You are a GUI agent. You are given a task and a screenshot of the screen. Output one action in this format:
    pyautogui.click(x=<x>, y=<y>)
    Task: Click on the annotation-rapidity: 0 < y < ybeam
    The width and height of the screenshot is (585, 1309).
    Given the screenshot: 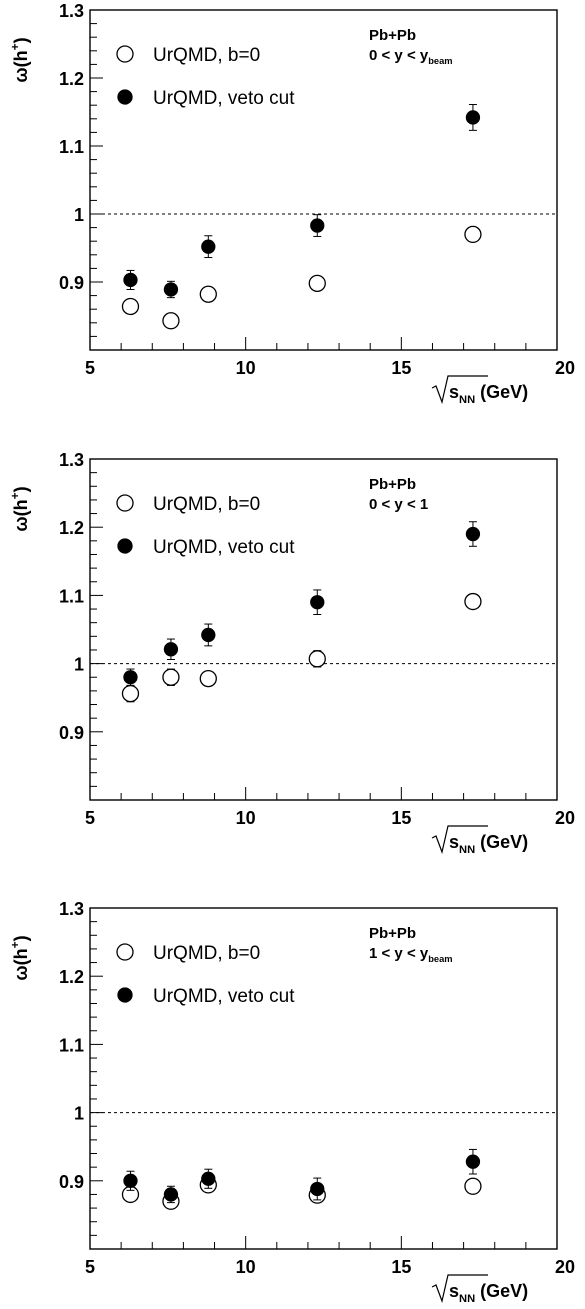 What is the action you would take?
    pyautogui.click(x=411, y=56)
    